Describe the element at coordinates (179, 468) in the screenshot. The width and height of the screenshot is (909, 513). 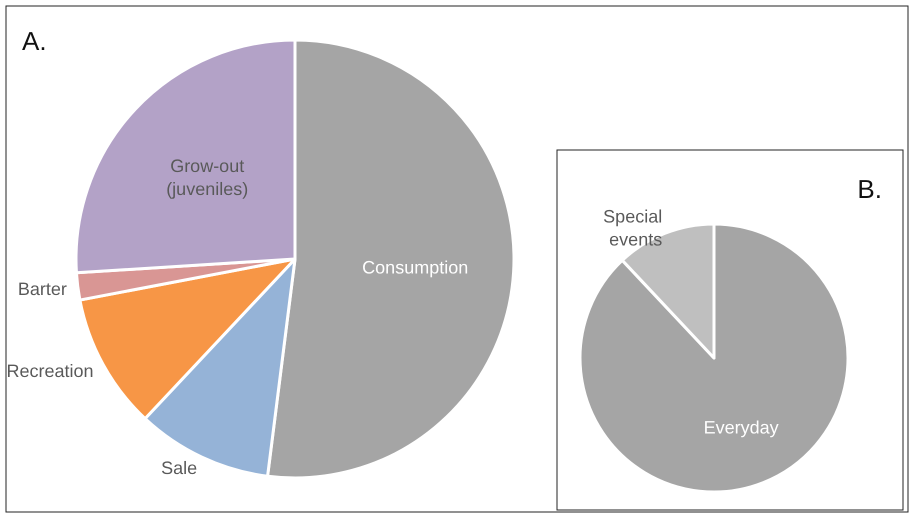
I see `slice-label: Sale` at that location.